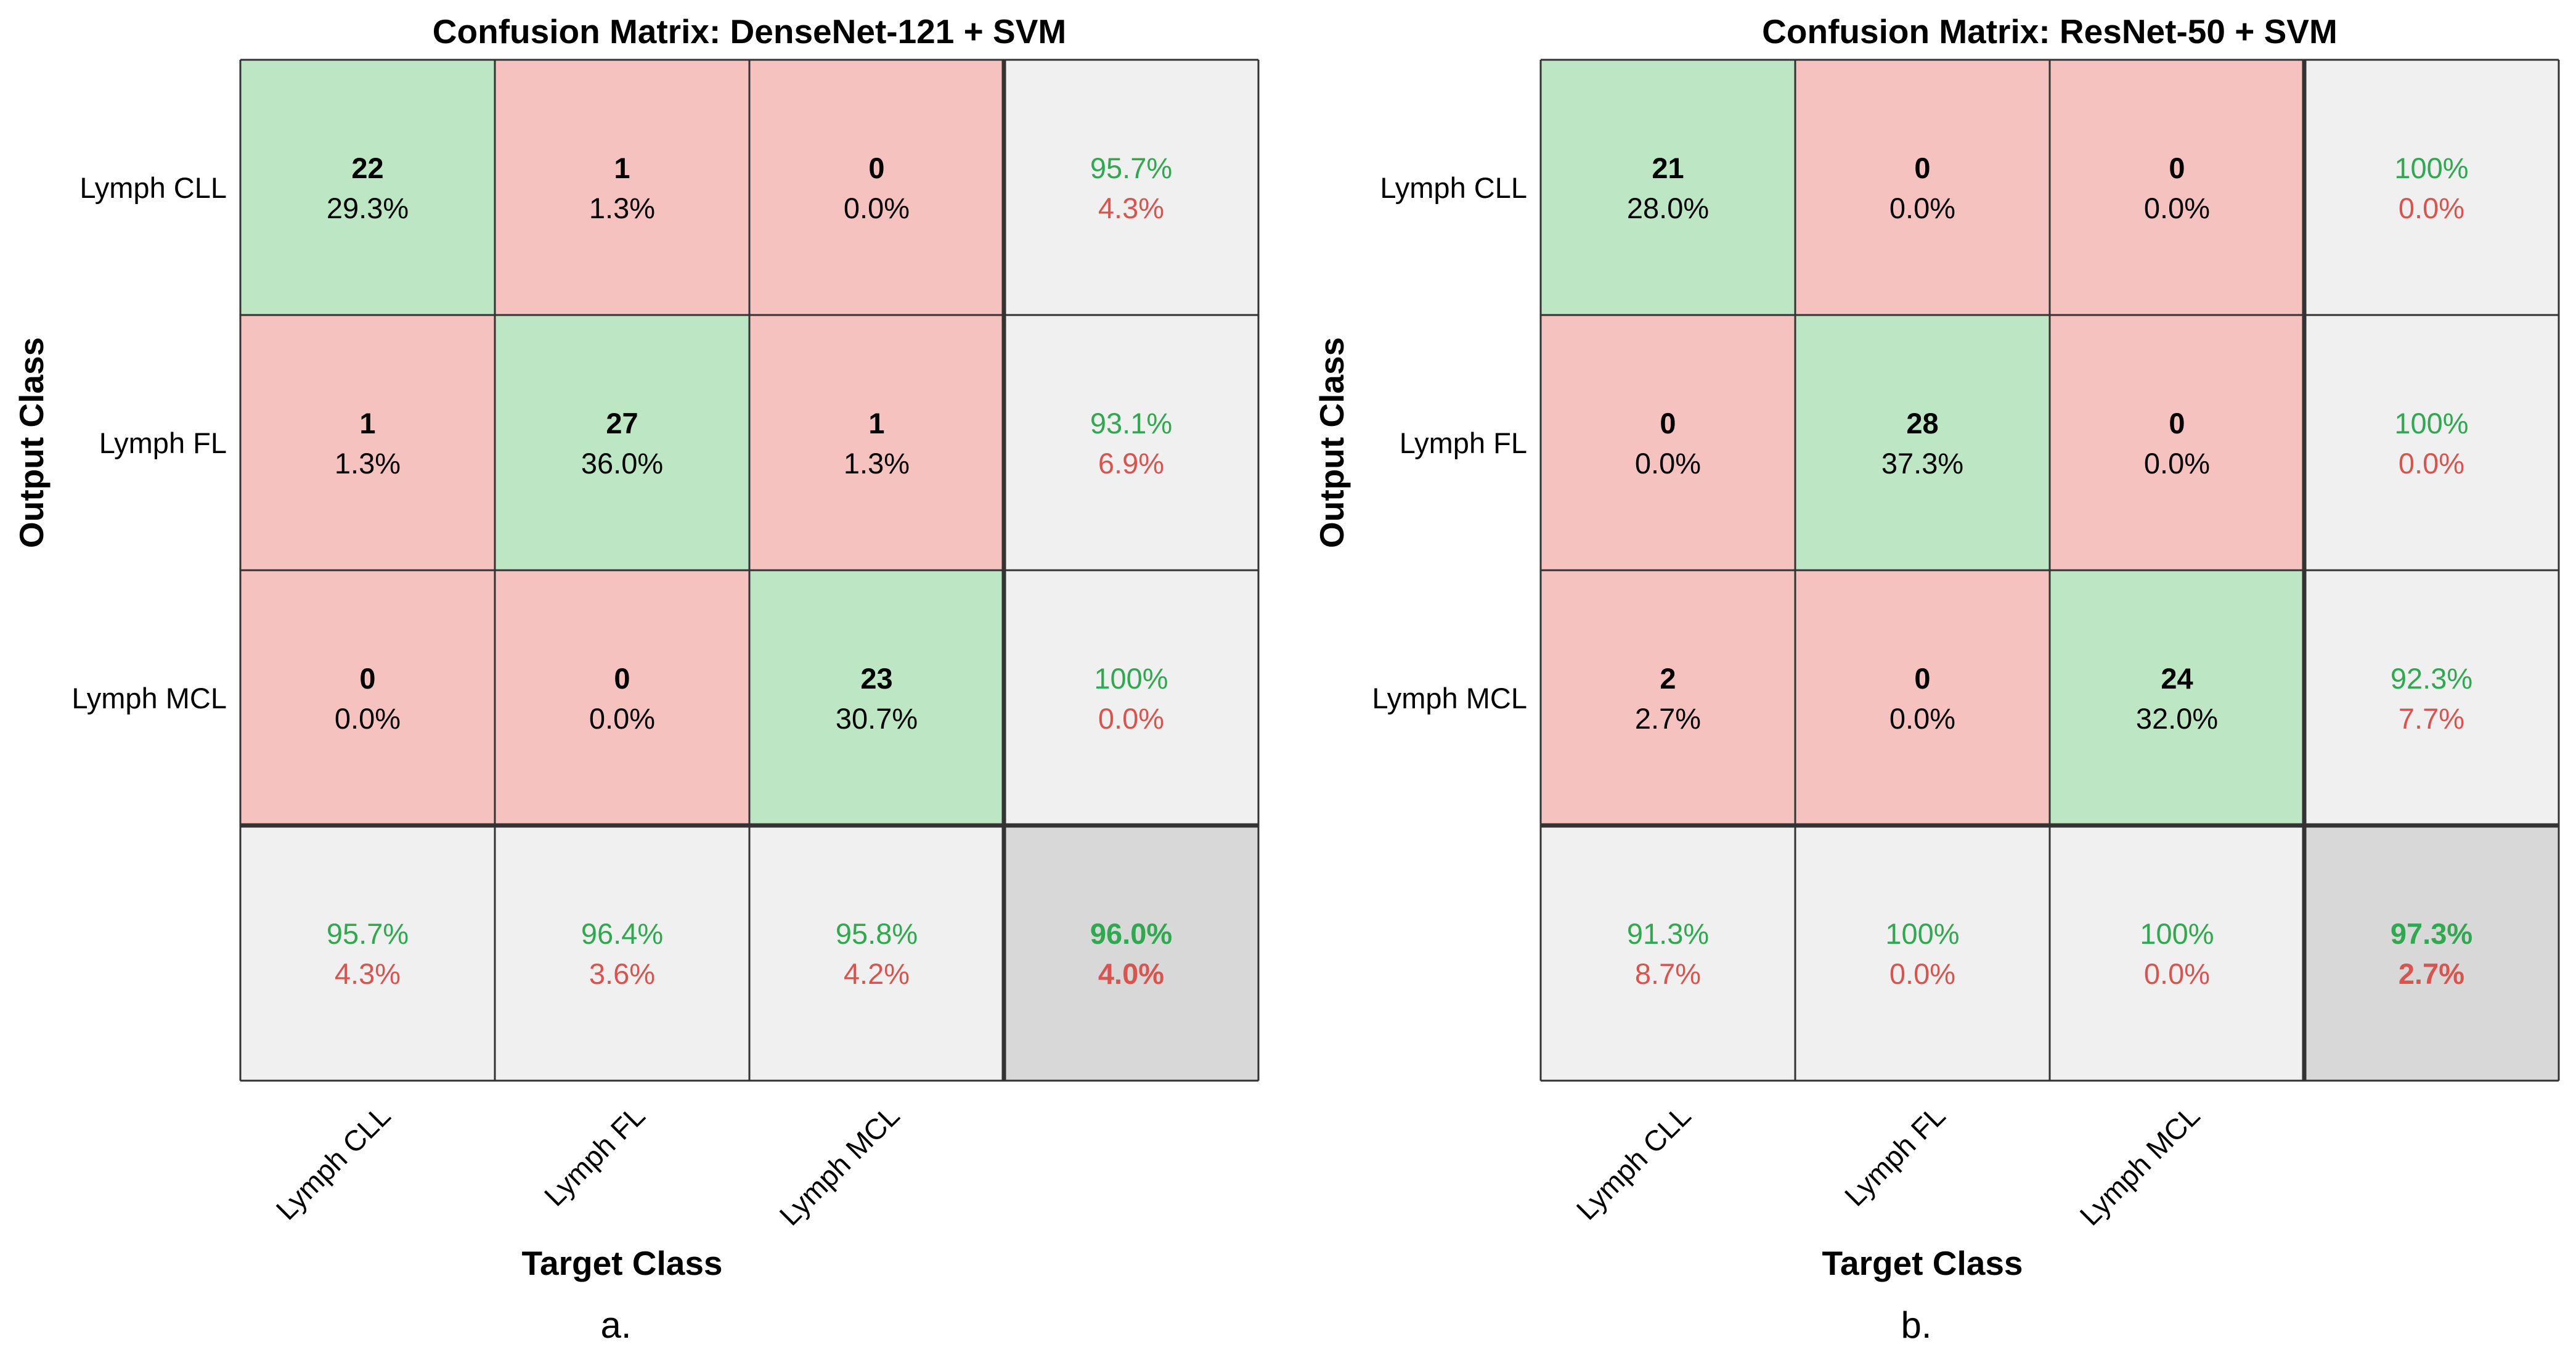 The width and height of the screenshot is (2576, 1363). What do you see at coordinates (2431, 973) in the screenshot?
I see `overall-error: 2.7%` at bounding box center [2431, 973].